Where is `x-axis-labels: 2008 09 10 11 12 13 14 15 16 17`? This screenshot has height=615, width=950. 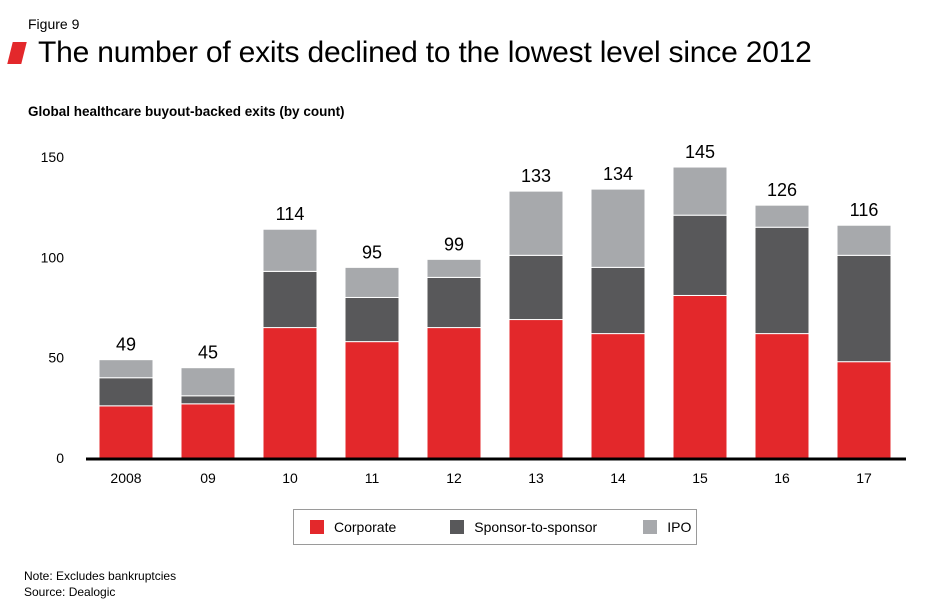
x-axis-labels: 2008 09 10 11 12 13 14 15 16 17 is located at coordinates (491, 478).